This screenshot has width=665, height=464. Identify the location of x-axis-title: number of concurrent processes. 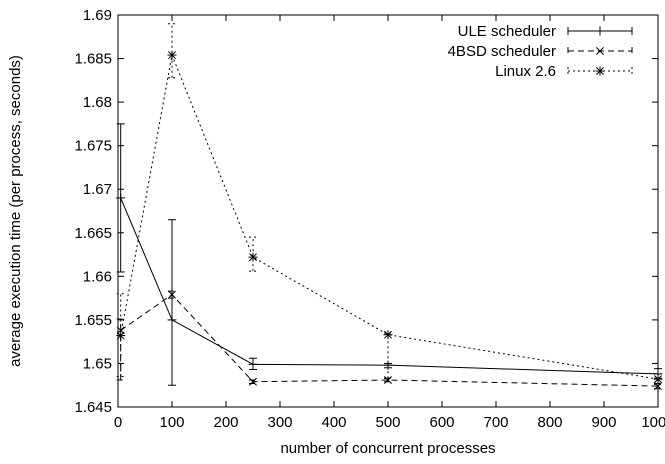
(387, 448).